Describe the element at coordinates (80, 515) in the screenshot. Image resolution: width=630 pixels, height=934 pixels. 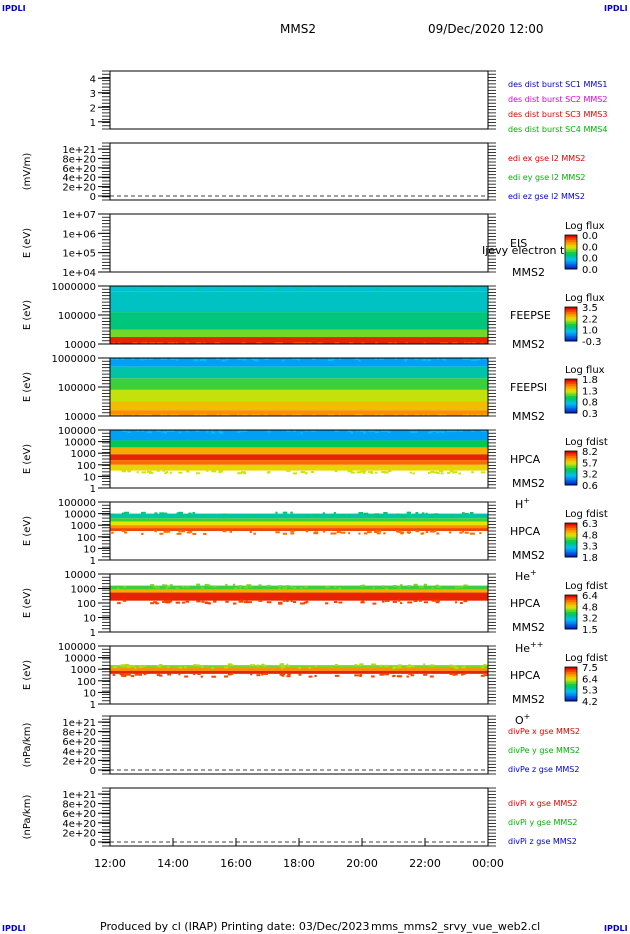
I see `y-tick-label: 10000` at that location.